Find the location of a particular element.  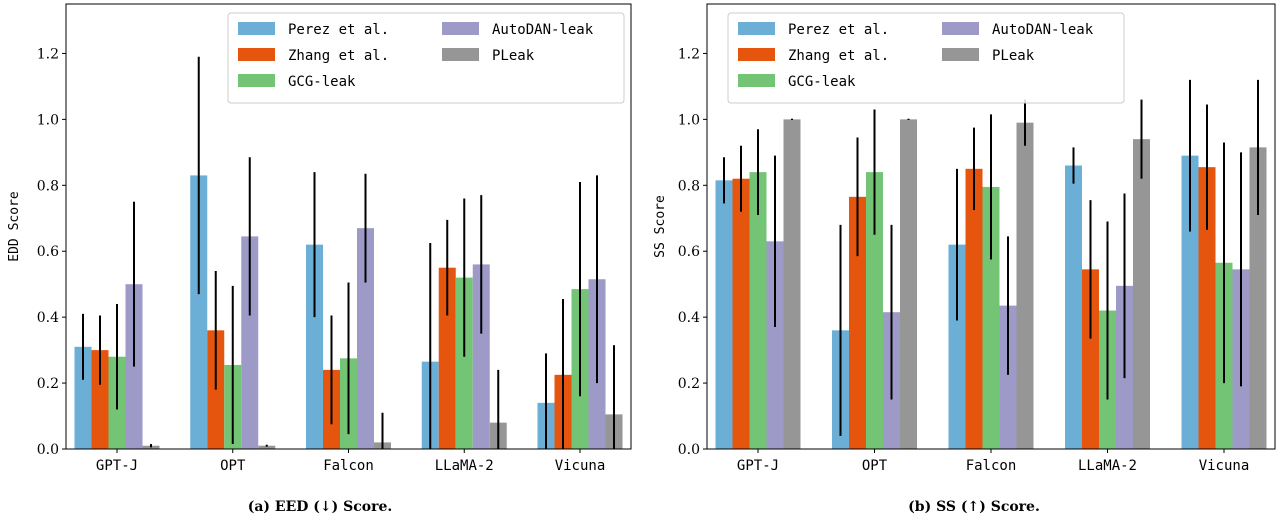

chart-caption: (b) SS (↑) Score. is located at coordinates (974, 507).